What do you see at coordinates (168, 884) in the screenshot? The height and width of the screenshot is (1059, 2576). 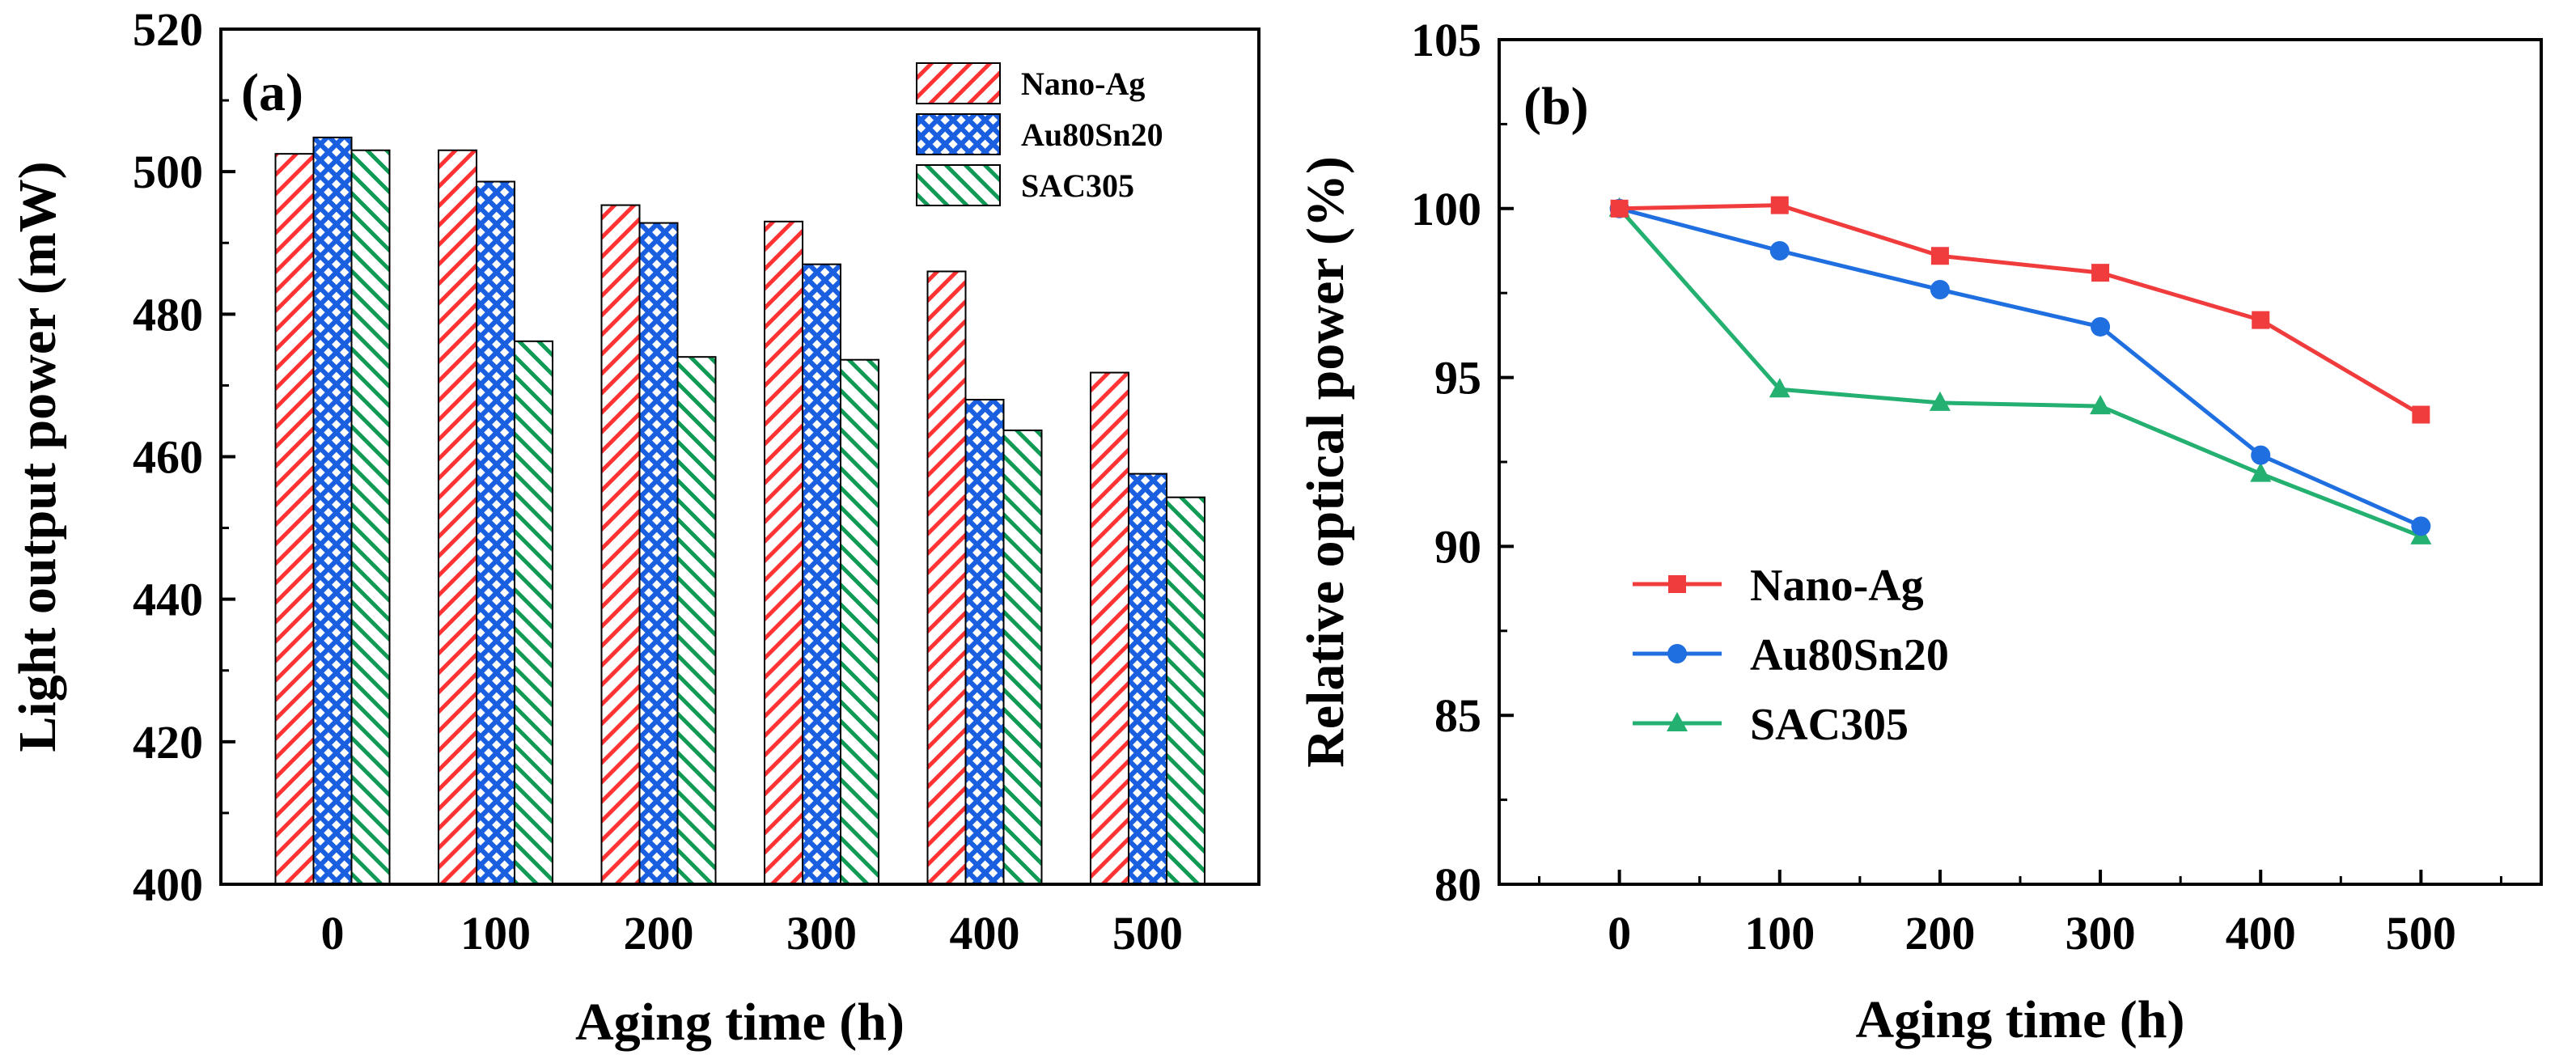 I see `y-tick-label: 400` at bounding box center [168, 884].